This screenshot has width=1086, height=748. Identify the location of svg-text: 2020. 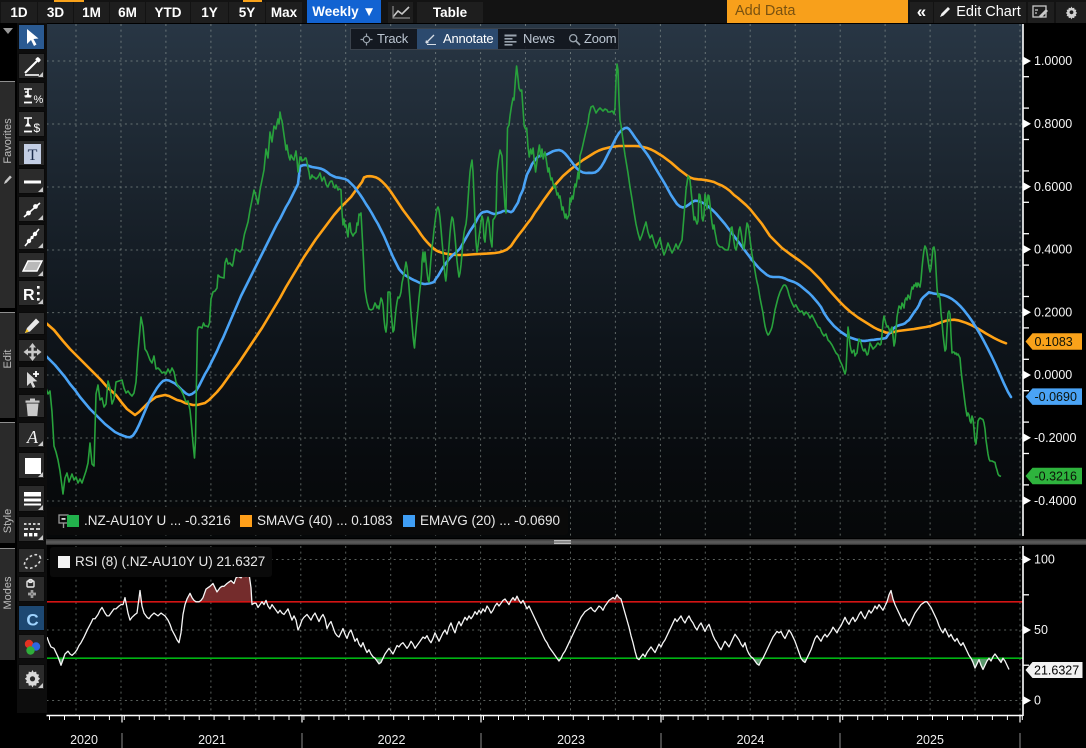
(84, 740).